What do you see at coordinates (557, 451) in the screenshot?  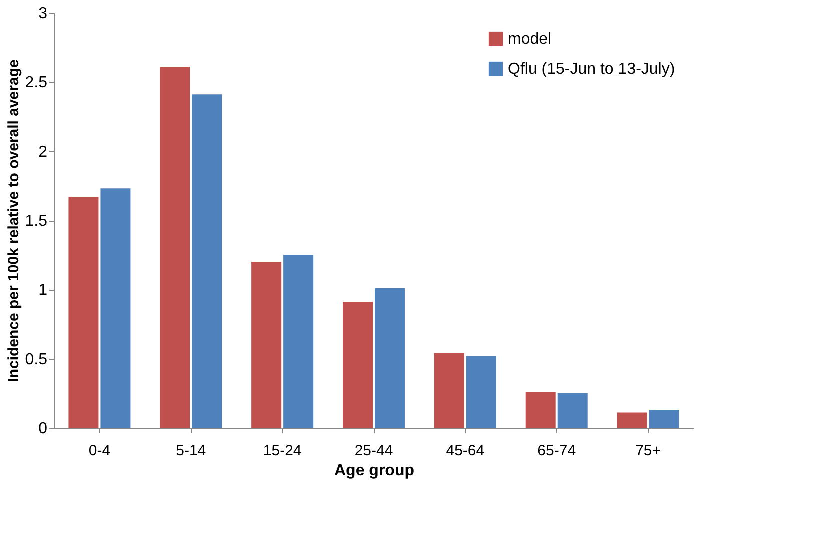 I see `x-tick-label: 65-74` at bounding box center [557, 451].